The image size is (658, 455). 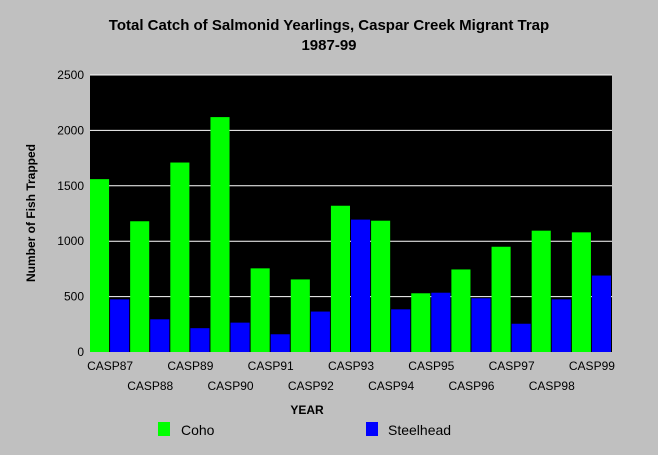 I want to click on x-category-label: CASP91, so click(x=271, y=366).